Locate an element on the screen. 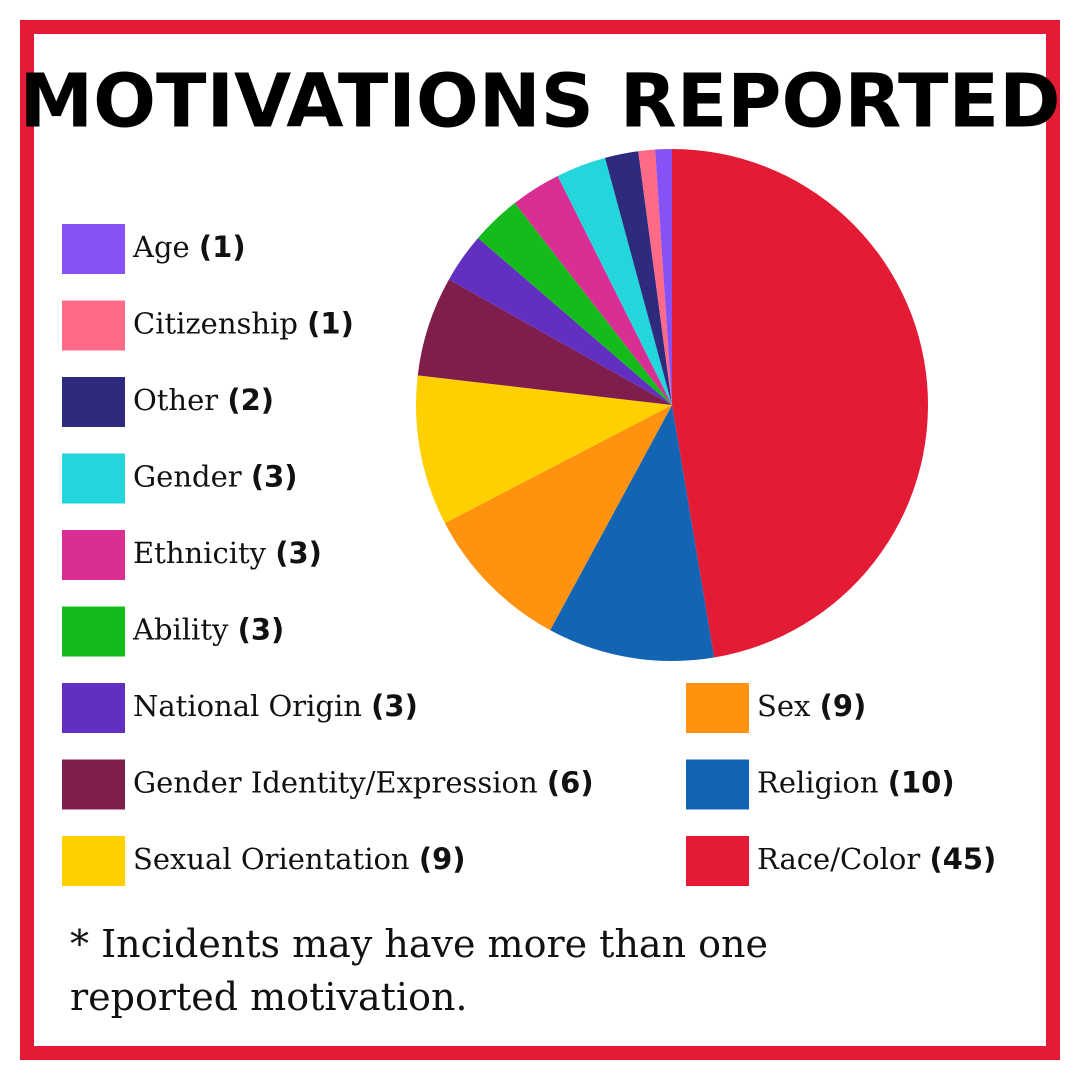 The width and height of the screenshot is (1080, 1080). legend-name: Sexual Orientation is located at coordinates (271, 859).